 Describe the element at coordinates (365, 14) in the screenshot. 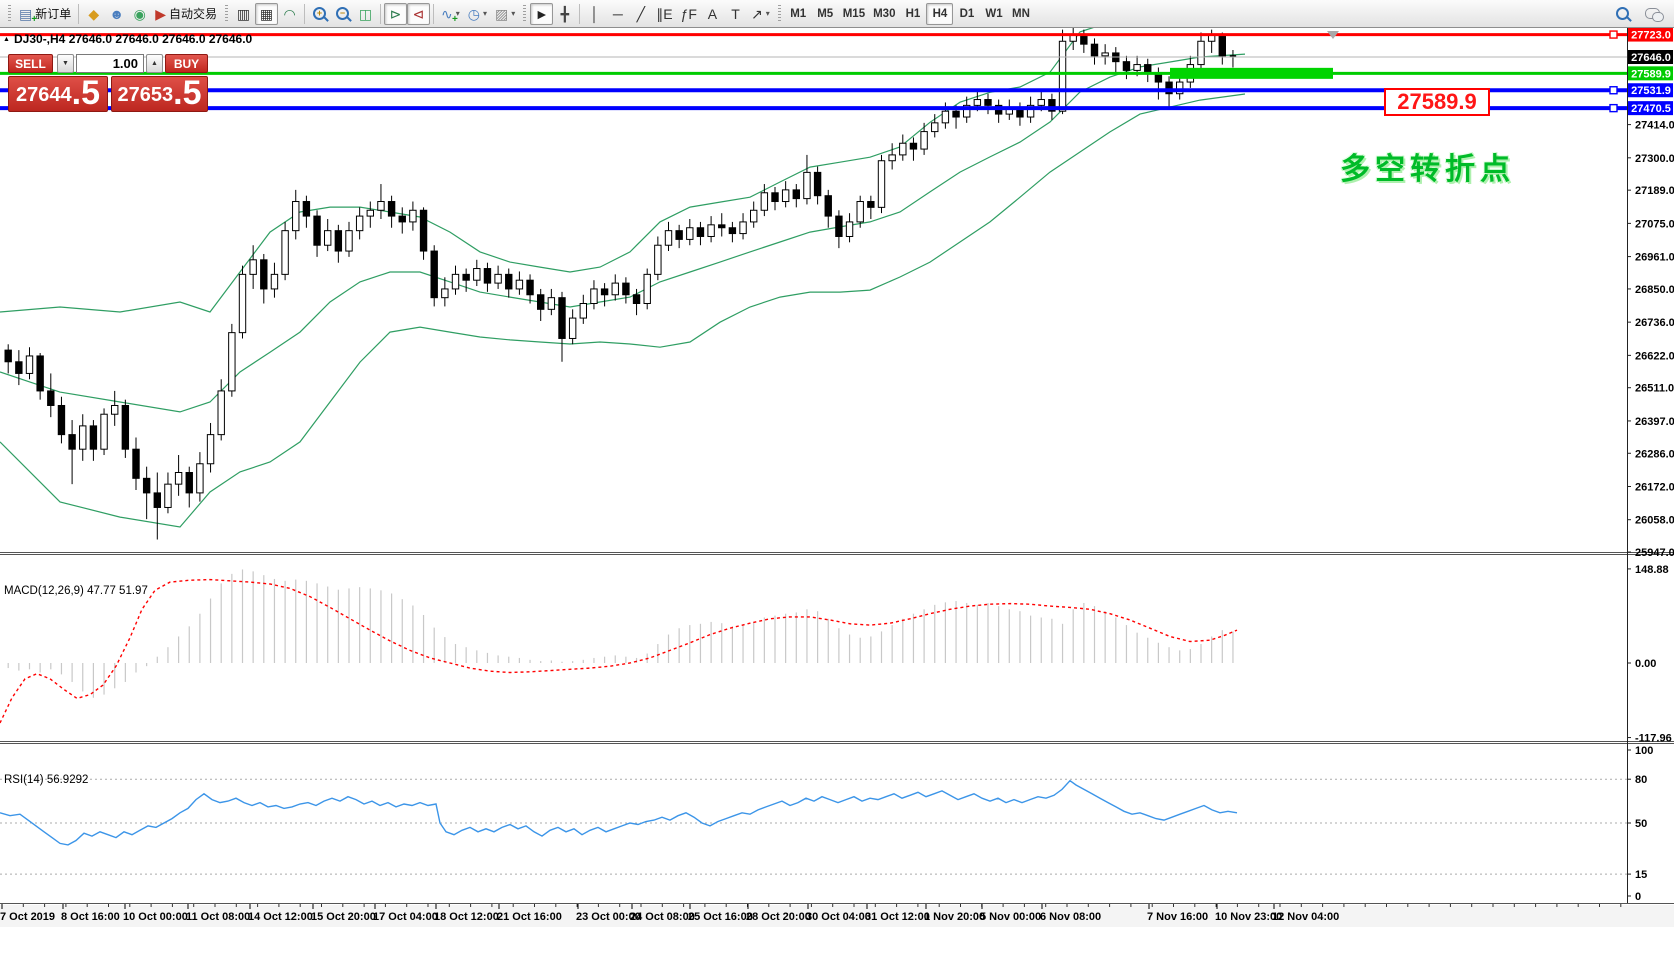

I see `tile-windows-button: ◫` at that location.